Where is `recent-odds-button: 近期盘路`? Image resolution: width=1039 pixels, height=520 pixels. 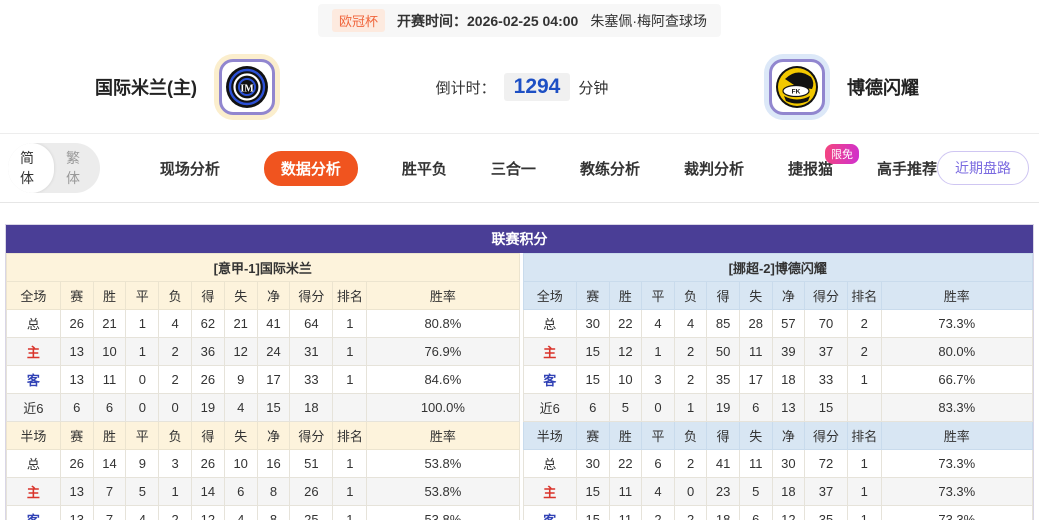
recent-odds-button: 近期盘路 is located at coordinates (983, 168).